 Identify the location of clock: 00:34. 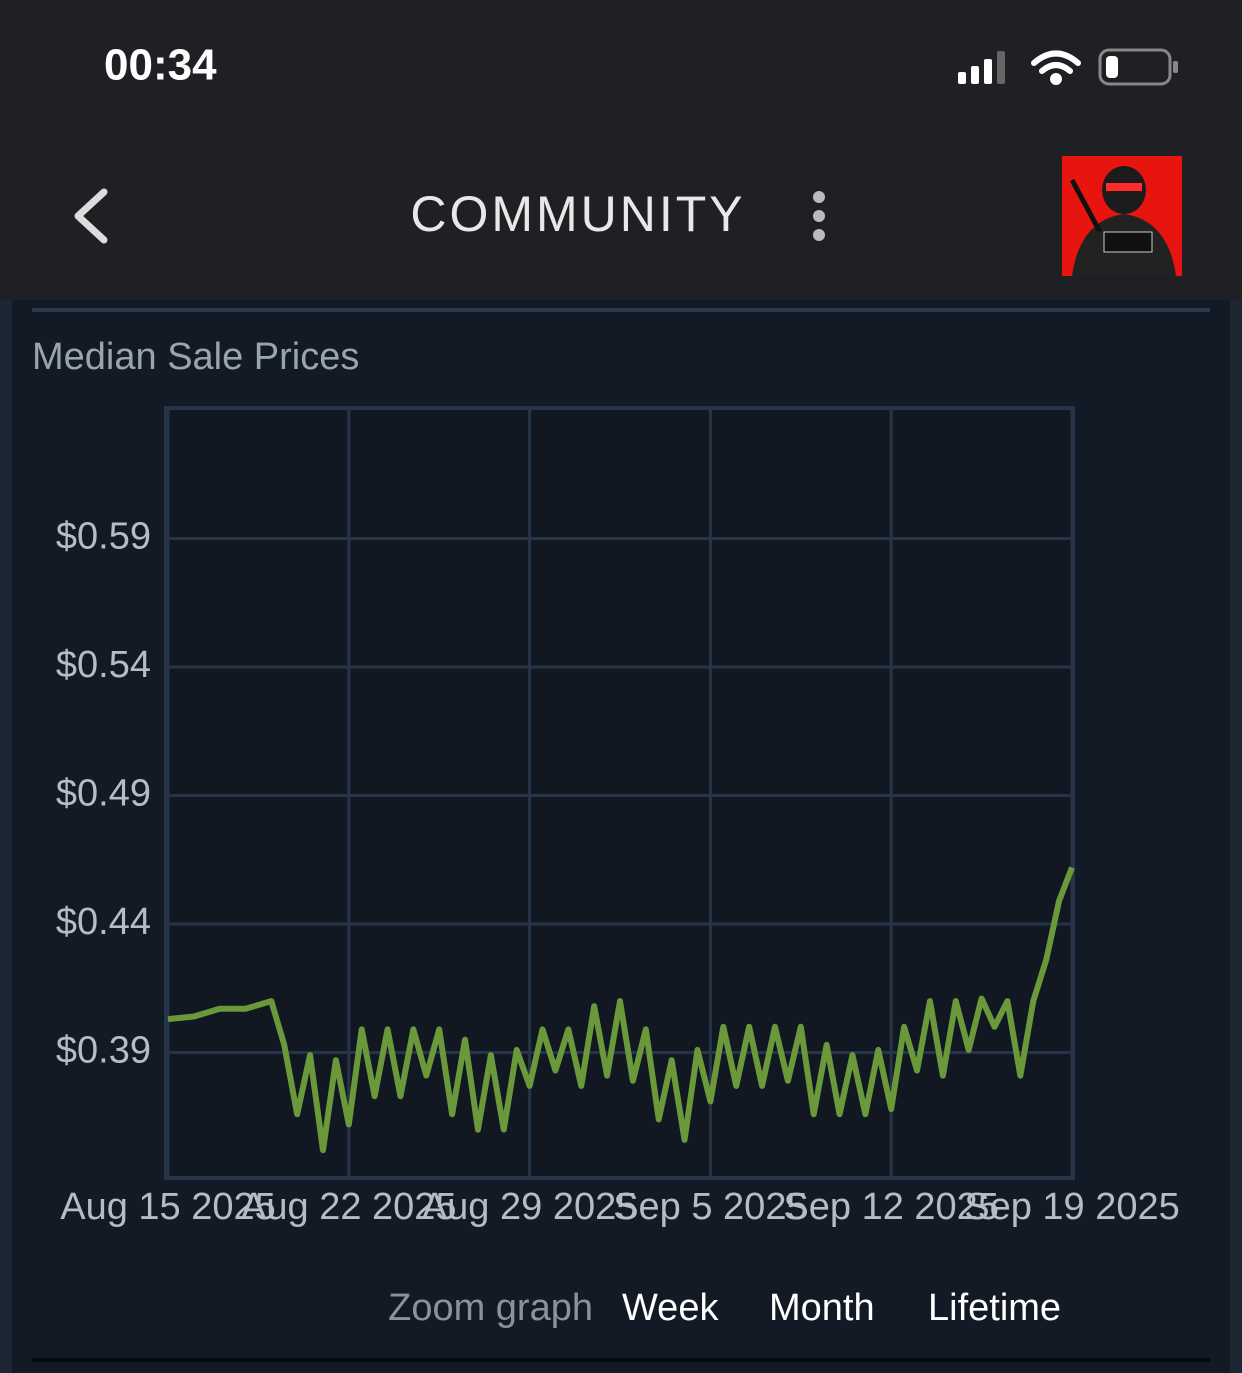
(160, 65).